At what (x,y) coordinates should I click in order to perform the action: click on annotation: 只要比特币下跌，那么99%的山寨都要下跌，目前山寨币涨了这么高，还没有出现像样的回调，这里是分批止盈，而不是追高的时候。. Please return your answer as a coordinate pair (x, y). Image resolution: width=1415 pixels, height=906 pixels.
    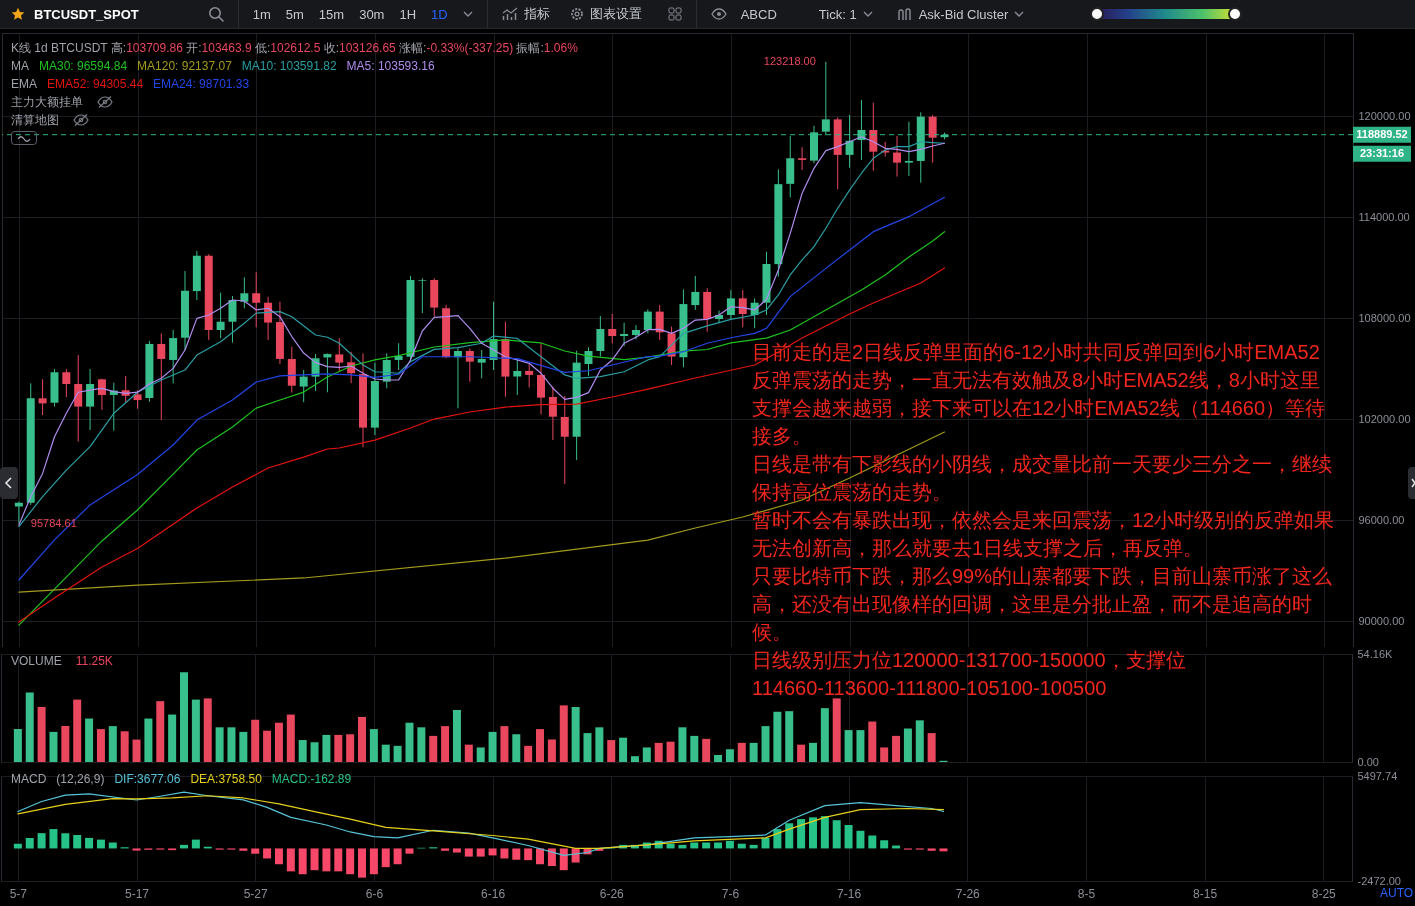
    Looking at the image, I should click on (1042, 604).